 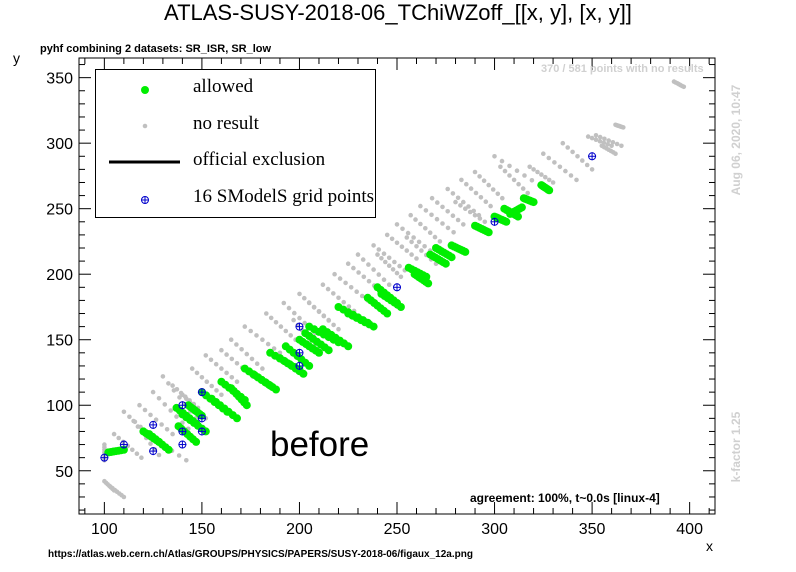 I want to click on legend-entry-allowed: allowed, so click(x=235, y=88).